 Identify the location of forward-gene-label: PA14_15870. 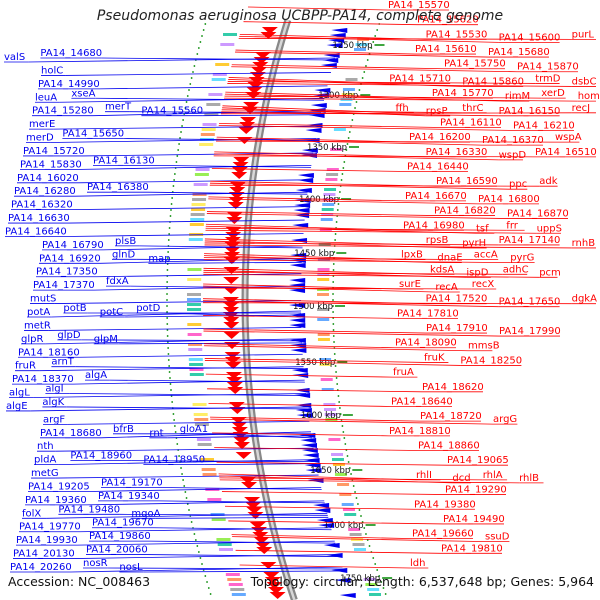
(548, 67).